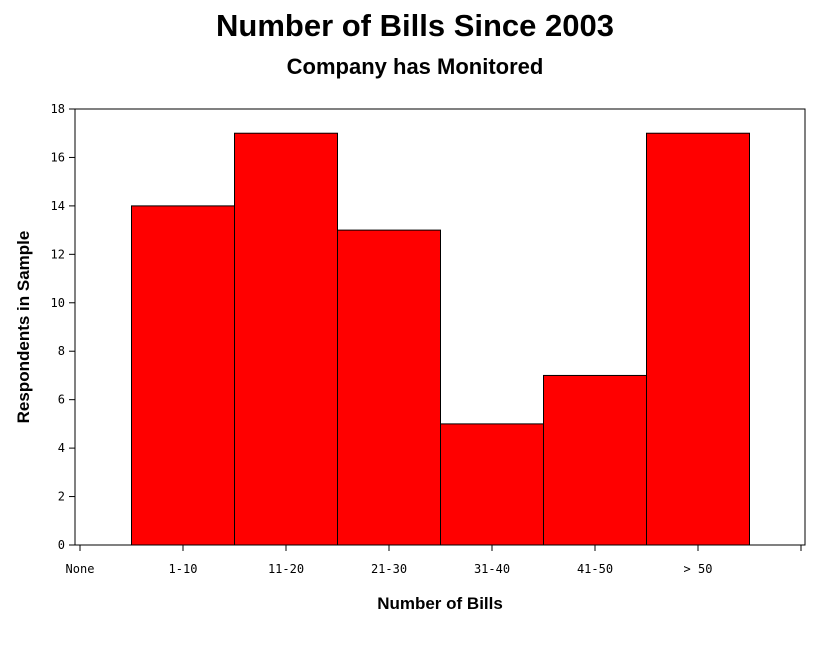  What do you see at coordinates (415, 66) in the screenshot?
I see `chart-subtitle: Company has Monitored` at bounding box center [415, 66].